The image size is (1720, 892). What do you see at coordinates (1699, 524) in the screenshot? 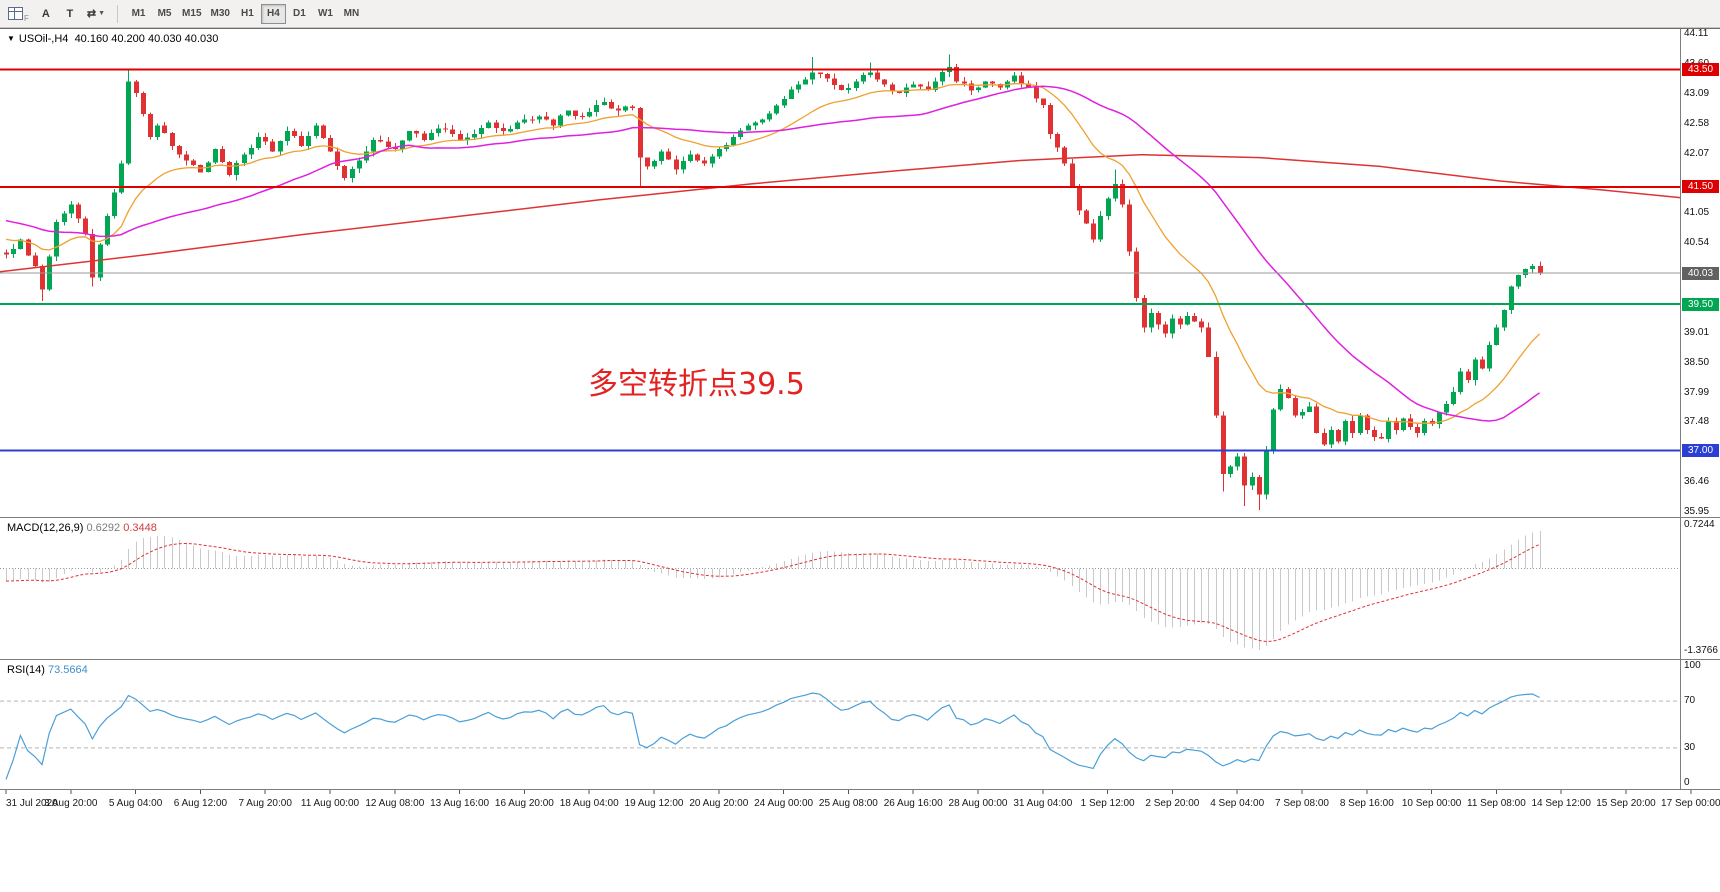
I see `macd-axis-max: 0.7244` at bounding box center [1699, 524].